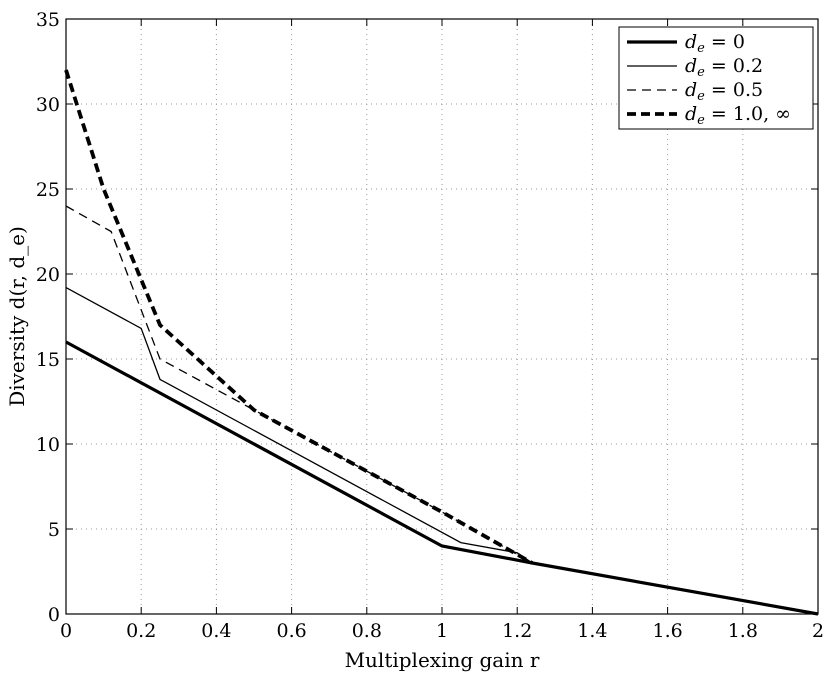 The height and width of the screenshot is (674, 830). I want to click on legend-label-1: de = 0.2, so click(724, 67).